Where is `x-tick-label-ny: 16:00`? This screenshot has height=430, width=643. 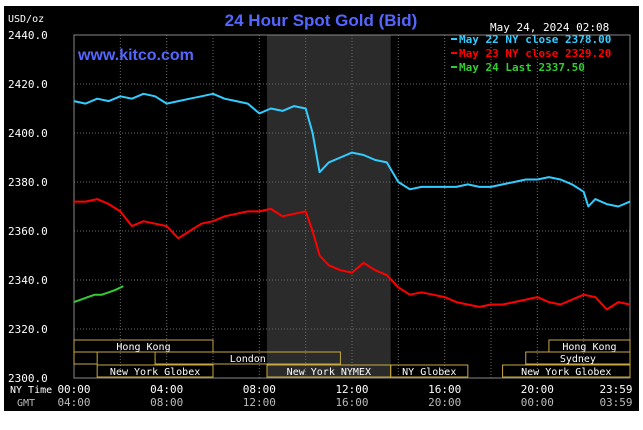
x-tick-label-ny: 16:00 is located at coordinates (444, 389).